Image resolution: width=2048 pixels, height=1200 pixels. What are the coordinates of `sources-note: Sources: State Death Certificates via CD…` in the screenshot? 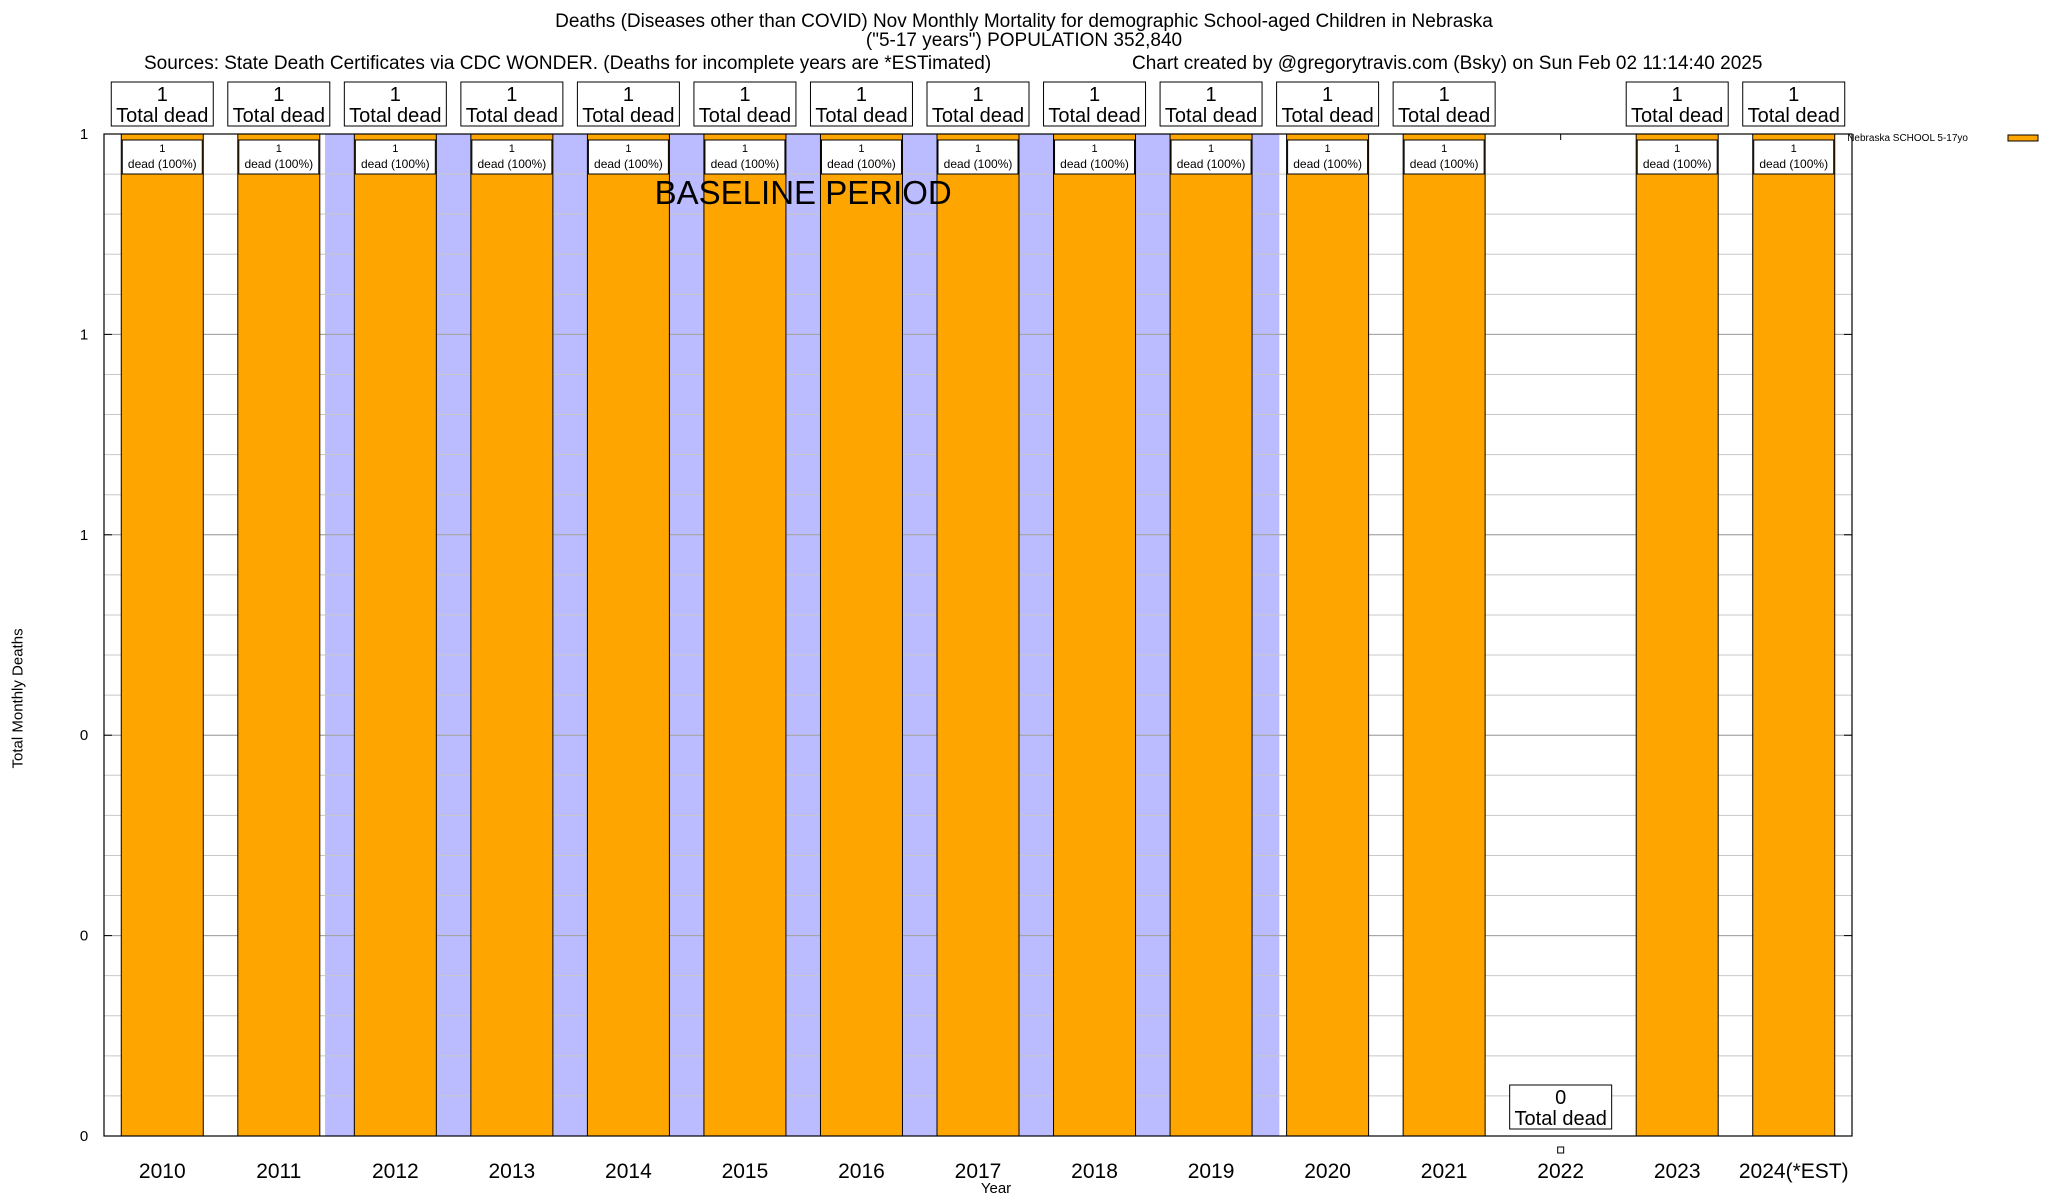 It's located at (568, 63).